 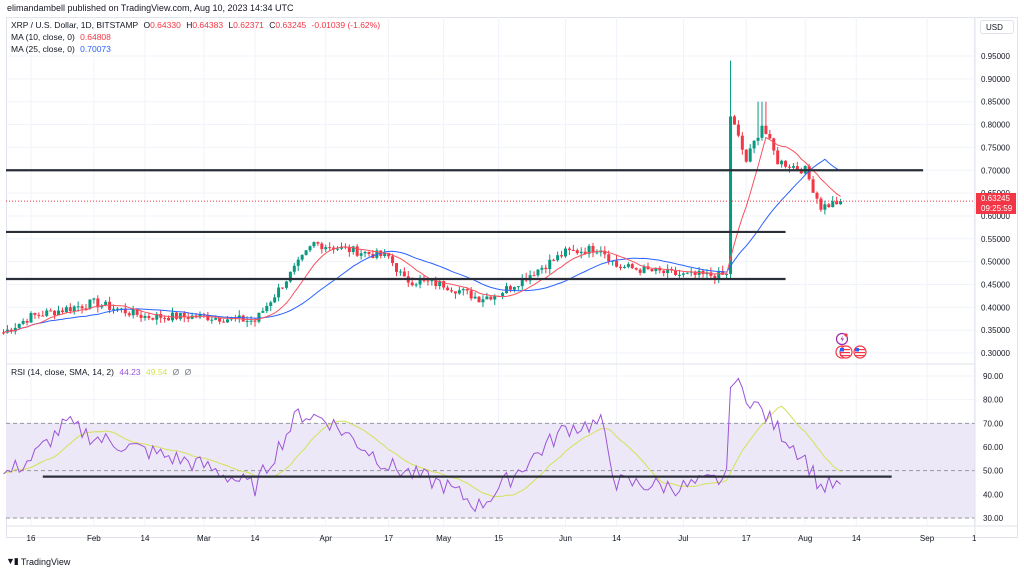 I want to click on tradingview-logo: ▼▮ TradingView, so click(x=38, y=561).